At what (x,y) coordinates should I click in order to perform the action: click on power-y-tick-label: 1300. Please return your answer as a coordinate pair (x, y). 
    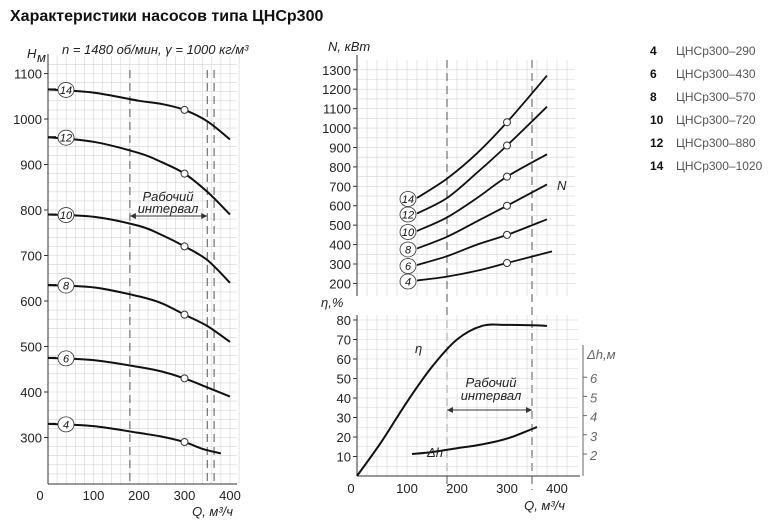
    Looking at the image, I should click on (336, 70).